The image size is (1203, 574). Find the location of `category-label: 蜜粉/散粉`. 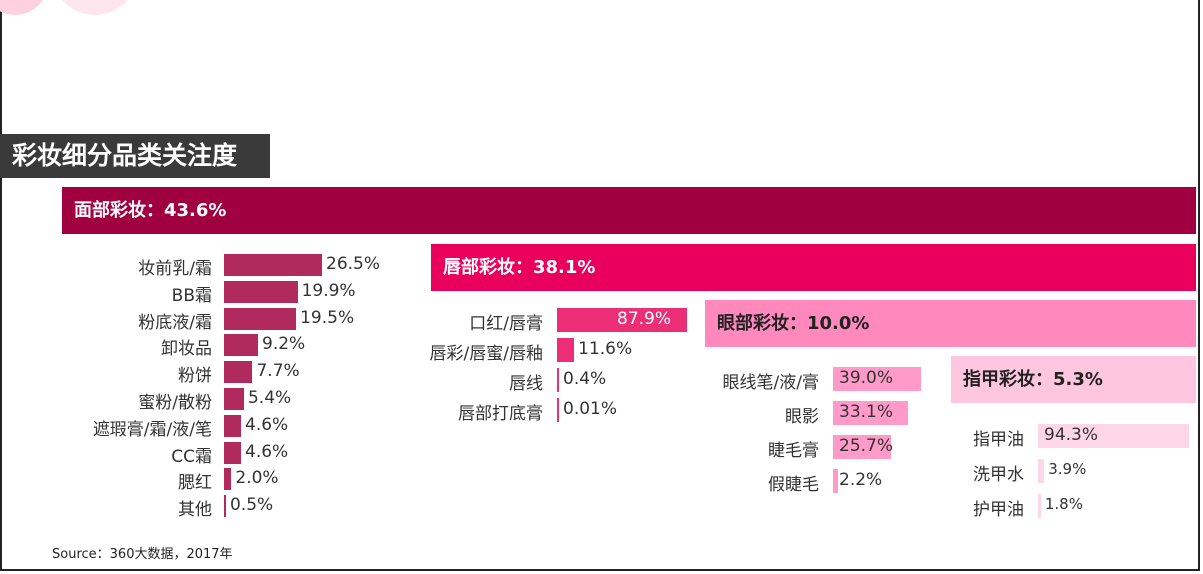

category-label: 蜜粉/散粉 is located at coordinates (175, 403).